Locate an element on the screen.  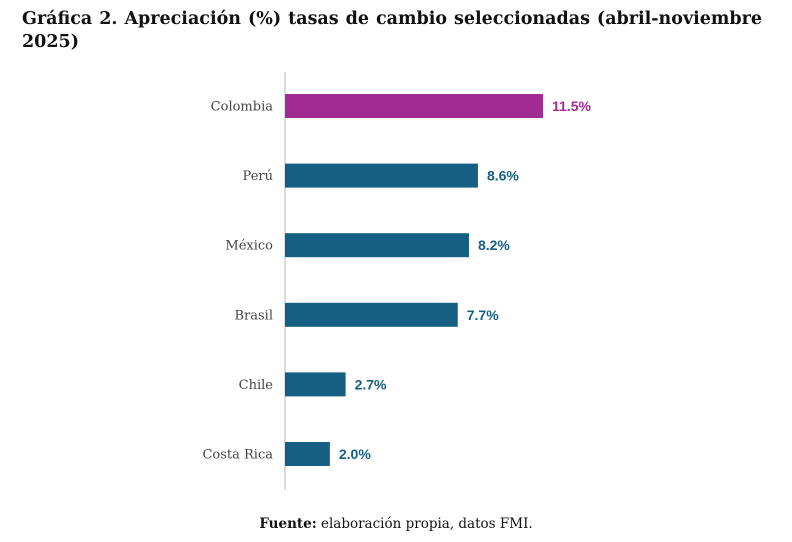
source-text: elaboración propia, datos FMI. is located at coordinates (424, 524).